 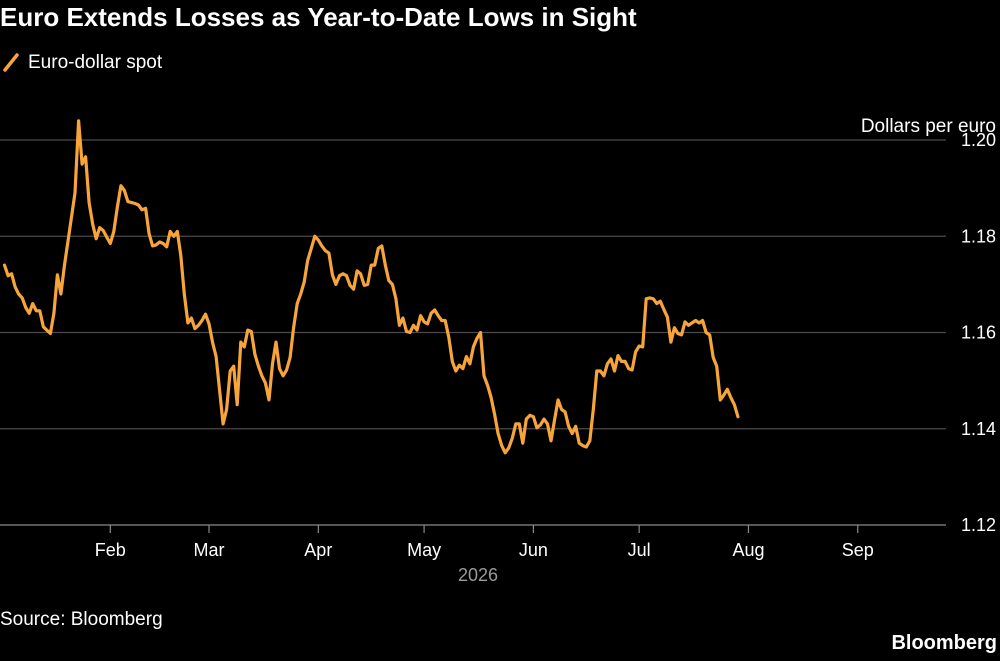 What do you see at coordinates (978, 236) in the screenshot?
I see `y-tick-label: 1.18` at bounding box center [978, 236].